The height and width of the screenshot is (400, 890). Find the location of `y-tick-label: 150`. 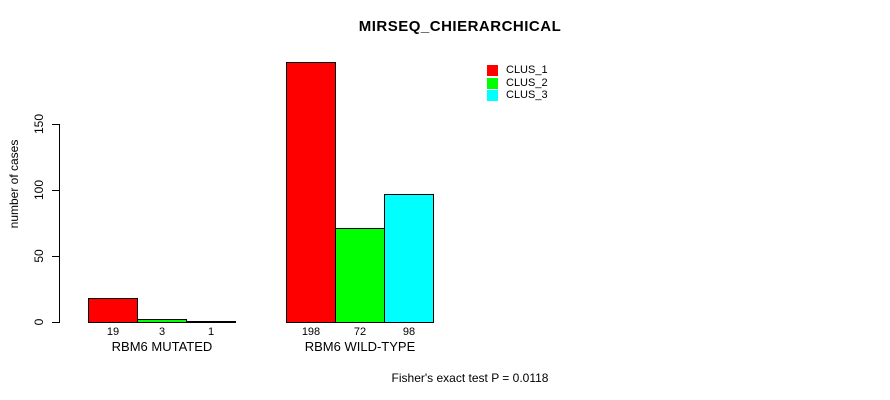

y-tick-label: 150 is located at coordinates (39, 124).